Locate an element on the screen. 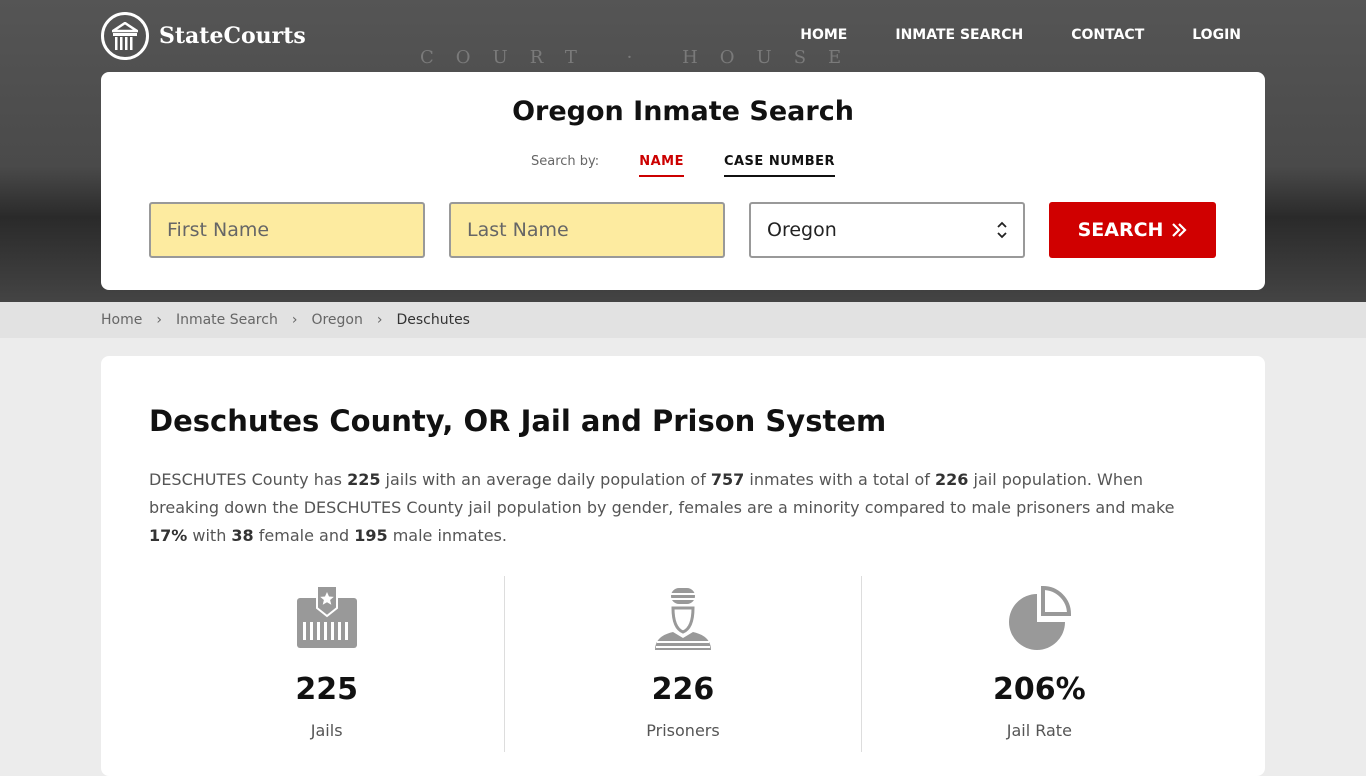 Image resolution: width=1366 pixels, height=776 pixels. stat-jail-rate: 206% Jail Rate is located at coordinates (1038, 664).